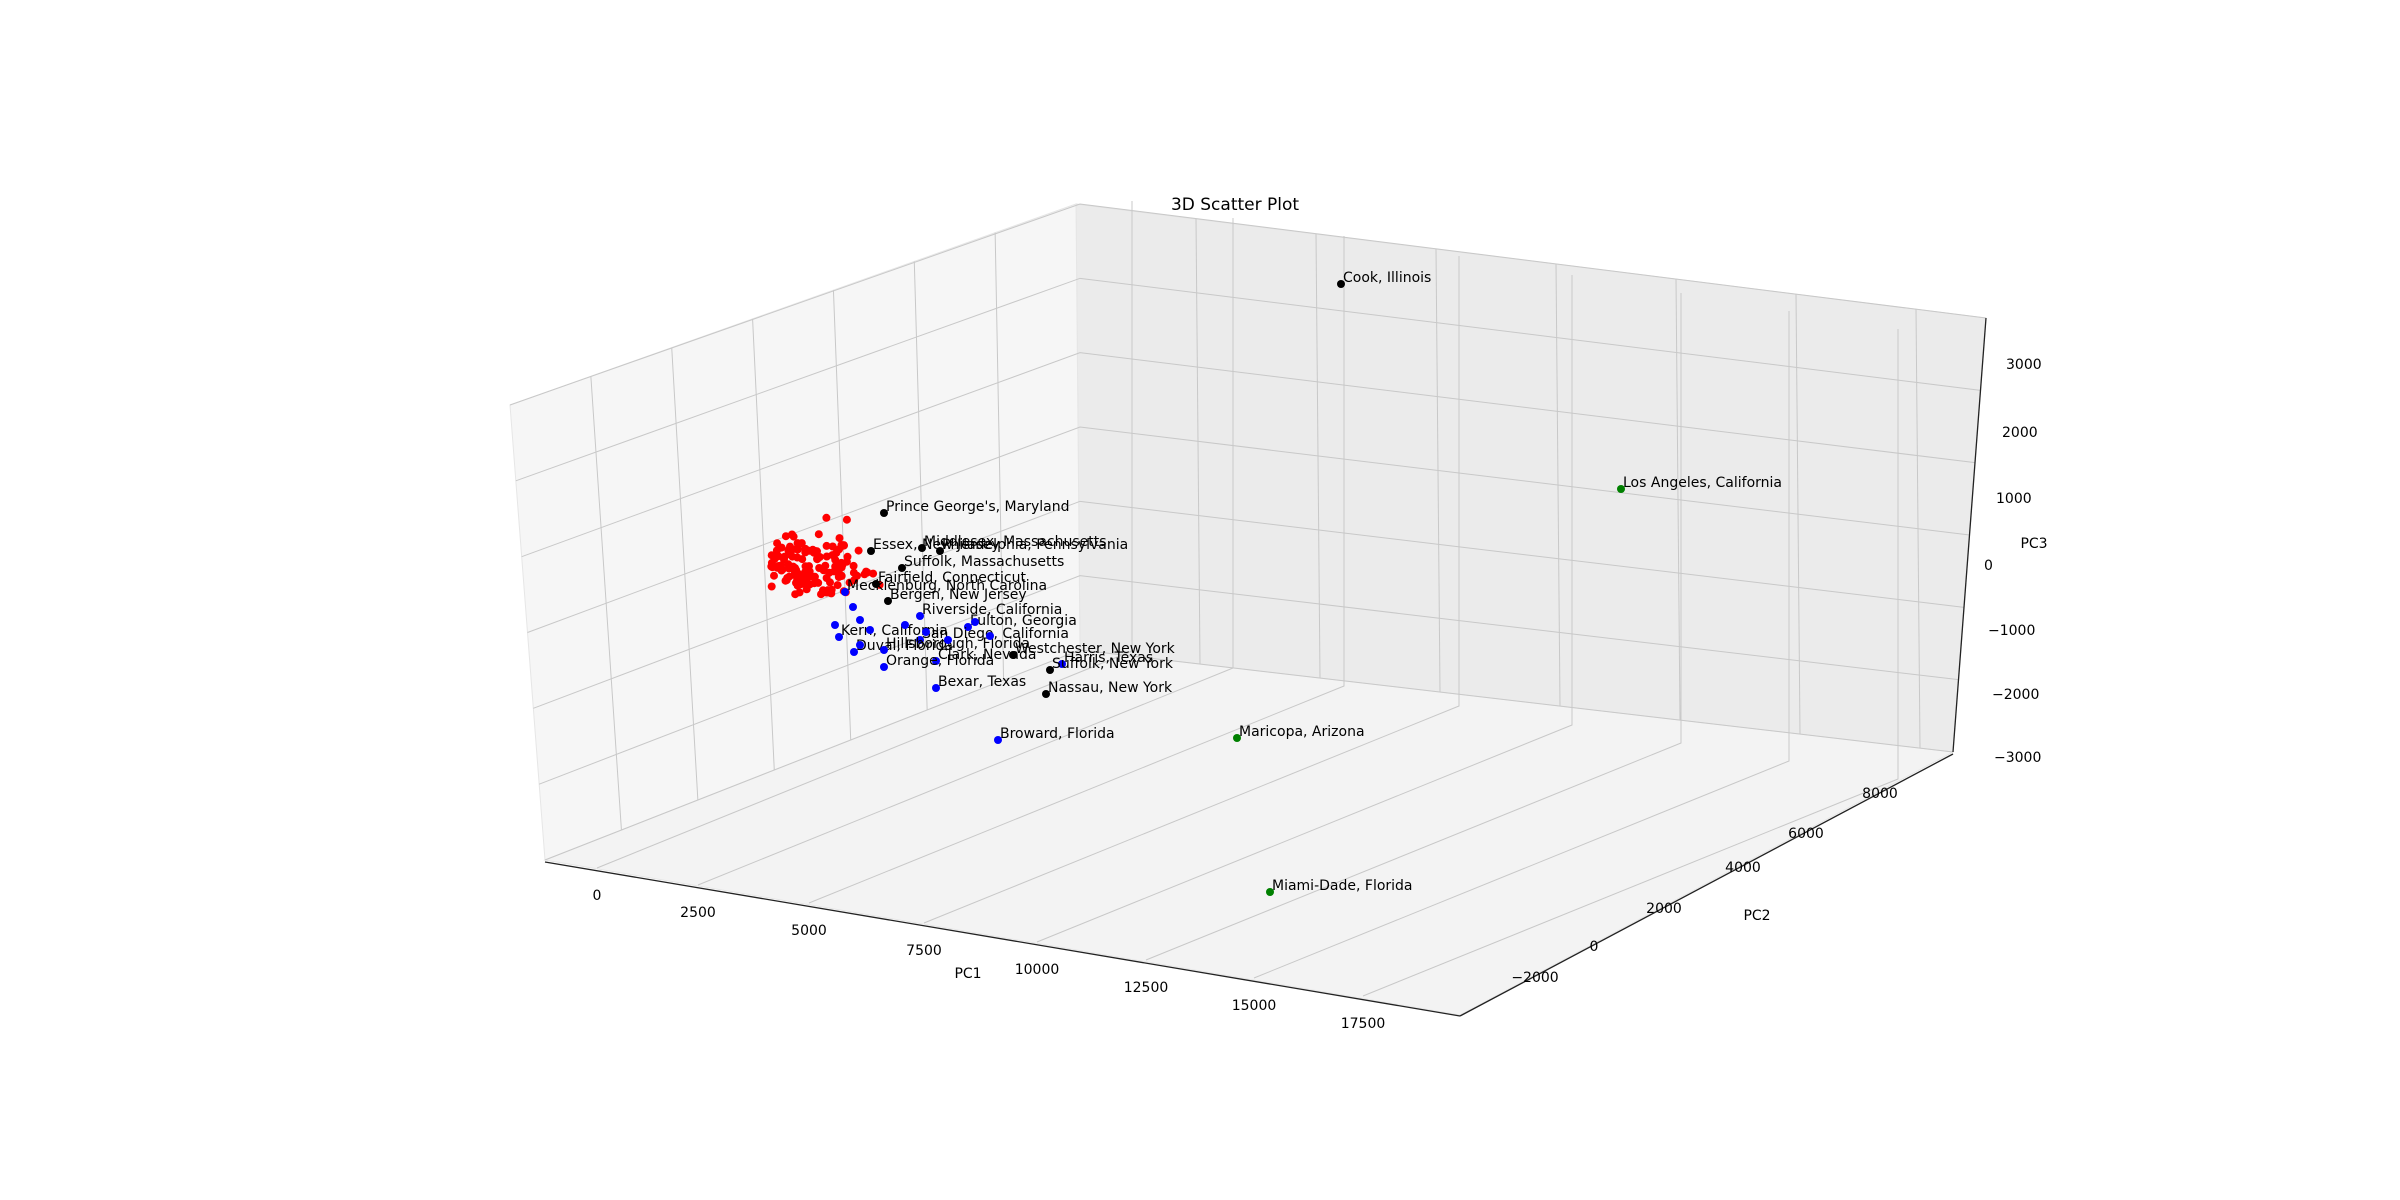 Image resolution: width=2400 pixels, height=1200 pixels. Describe the element at coordinates (809, 931) in the screenshot. I see `x-tick-label: 5000` at that location.